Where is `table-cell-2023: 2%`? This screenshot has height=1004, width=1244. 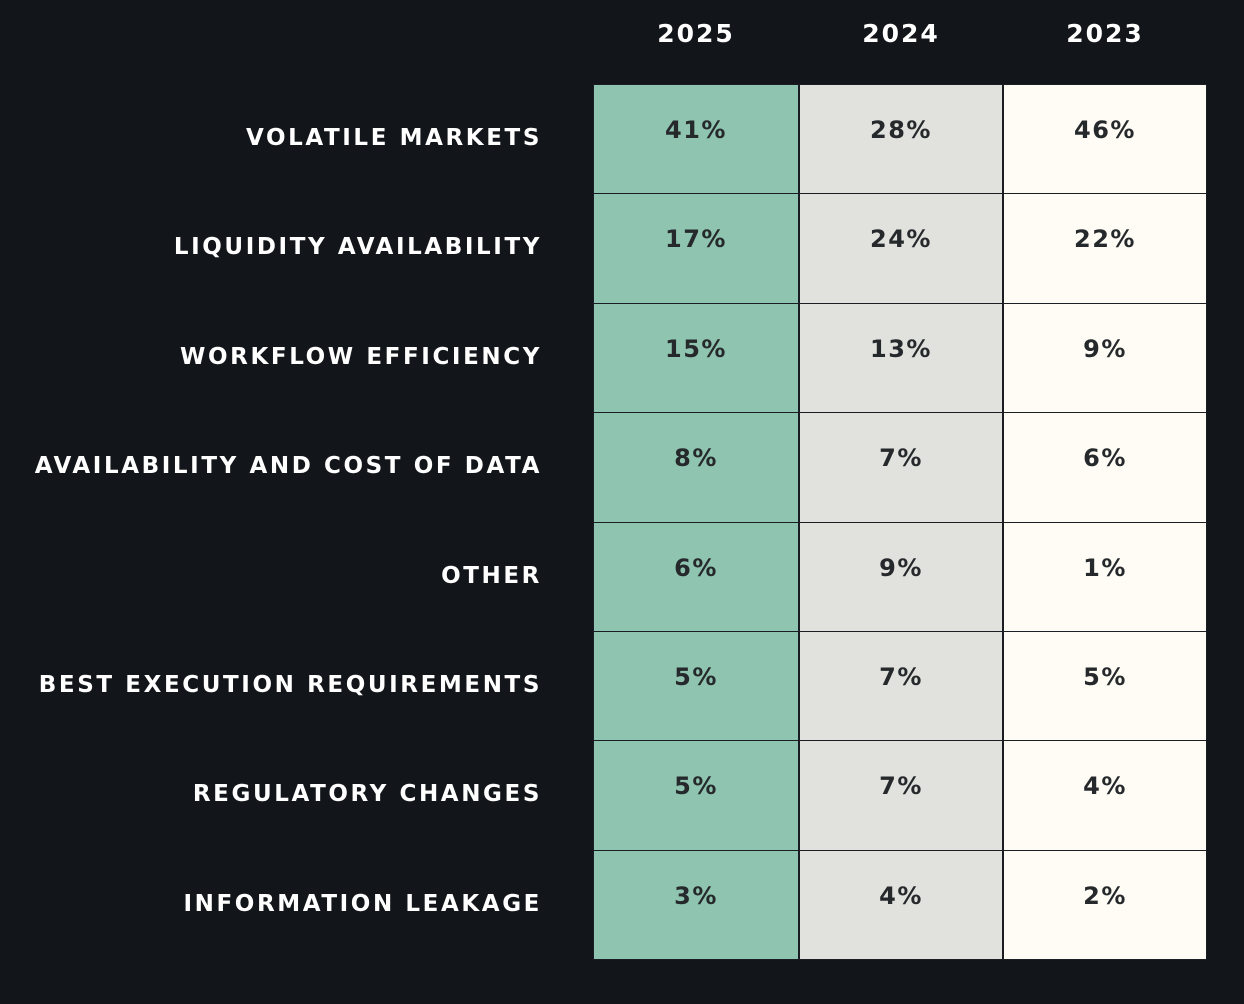
table-cell-2023: 2% is located at coordinates (1105, 905).